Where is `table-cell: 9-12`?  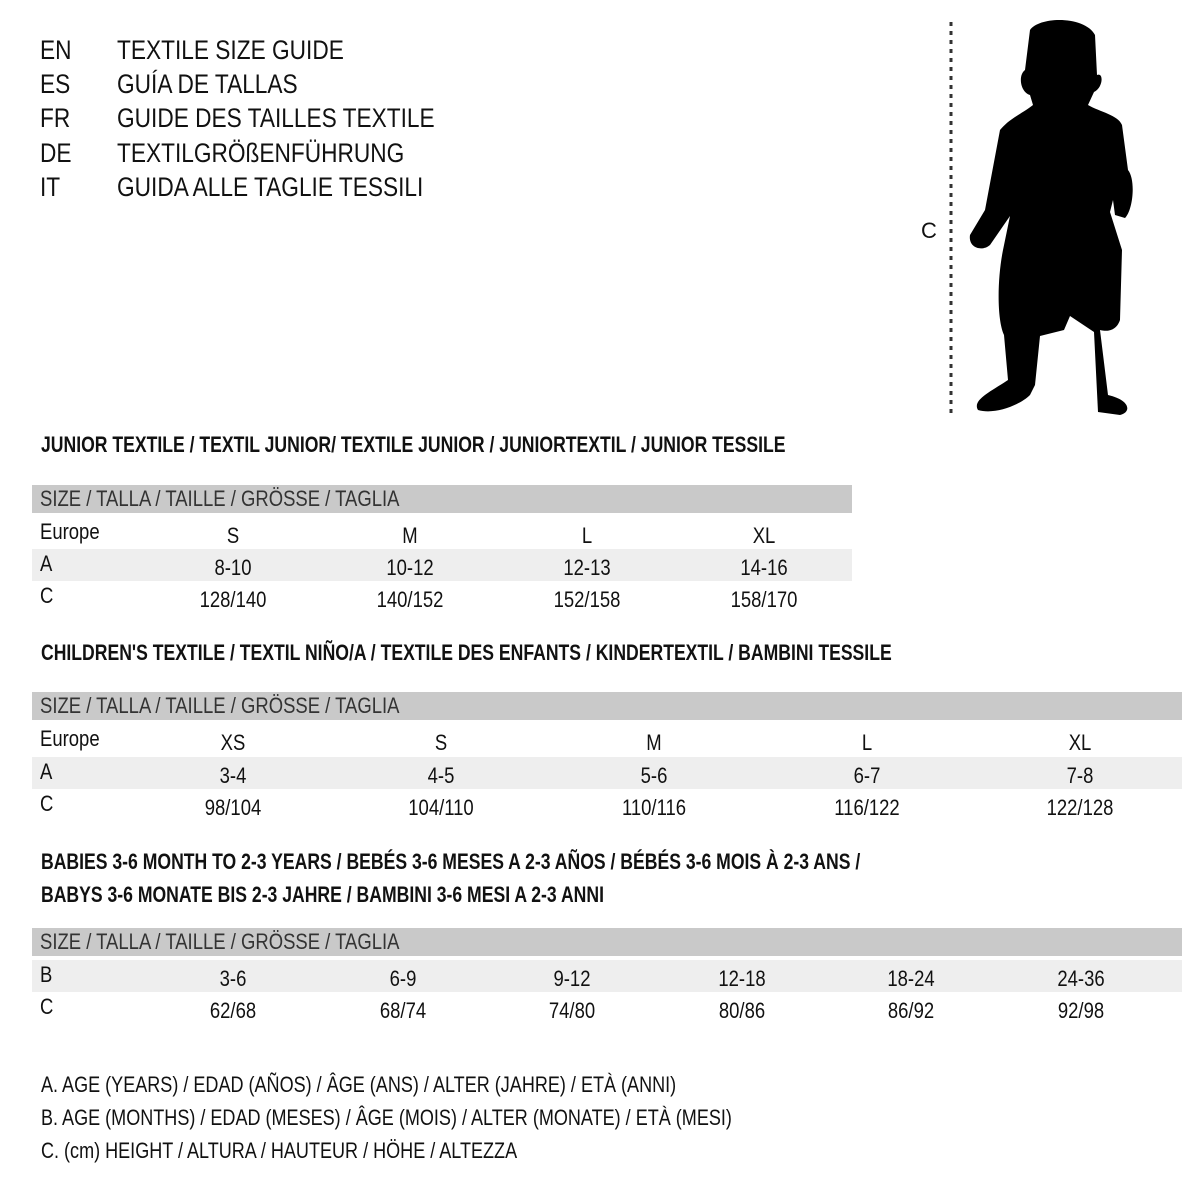 table-cell: 9-12 is located at coordinates (572, 979).